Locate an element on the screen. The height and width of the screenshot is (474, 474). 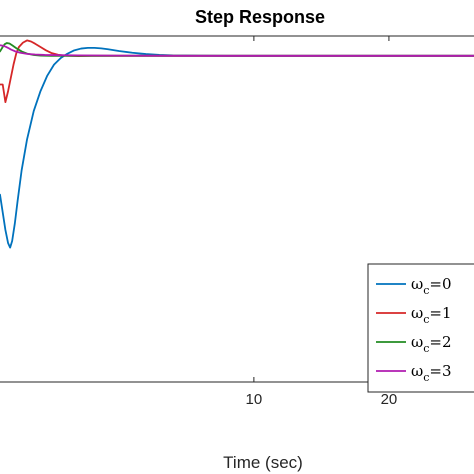
legend-label-1: ωc=1 is located at coordinates (431, 315).